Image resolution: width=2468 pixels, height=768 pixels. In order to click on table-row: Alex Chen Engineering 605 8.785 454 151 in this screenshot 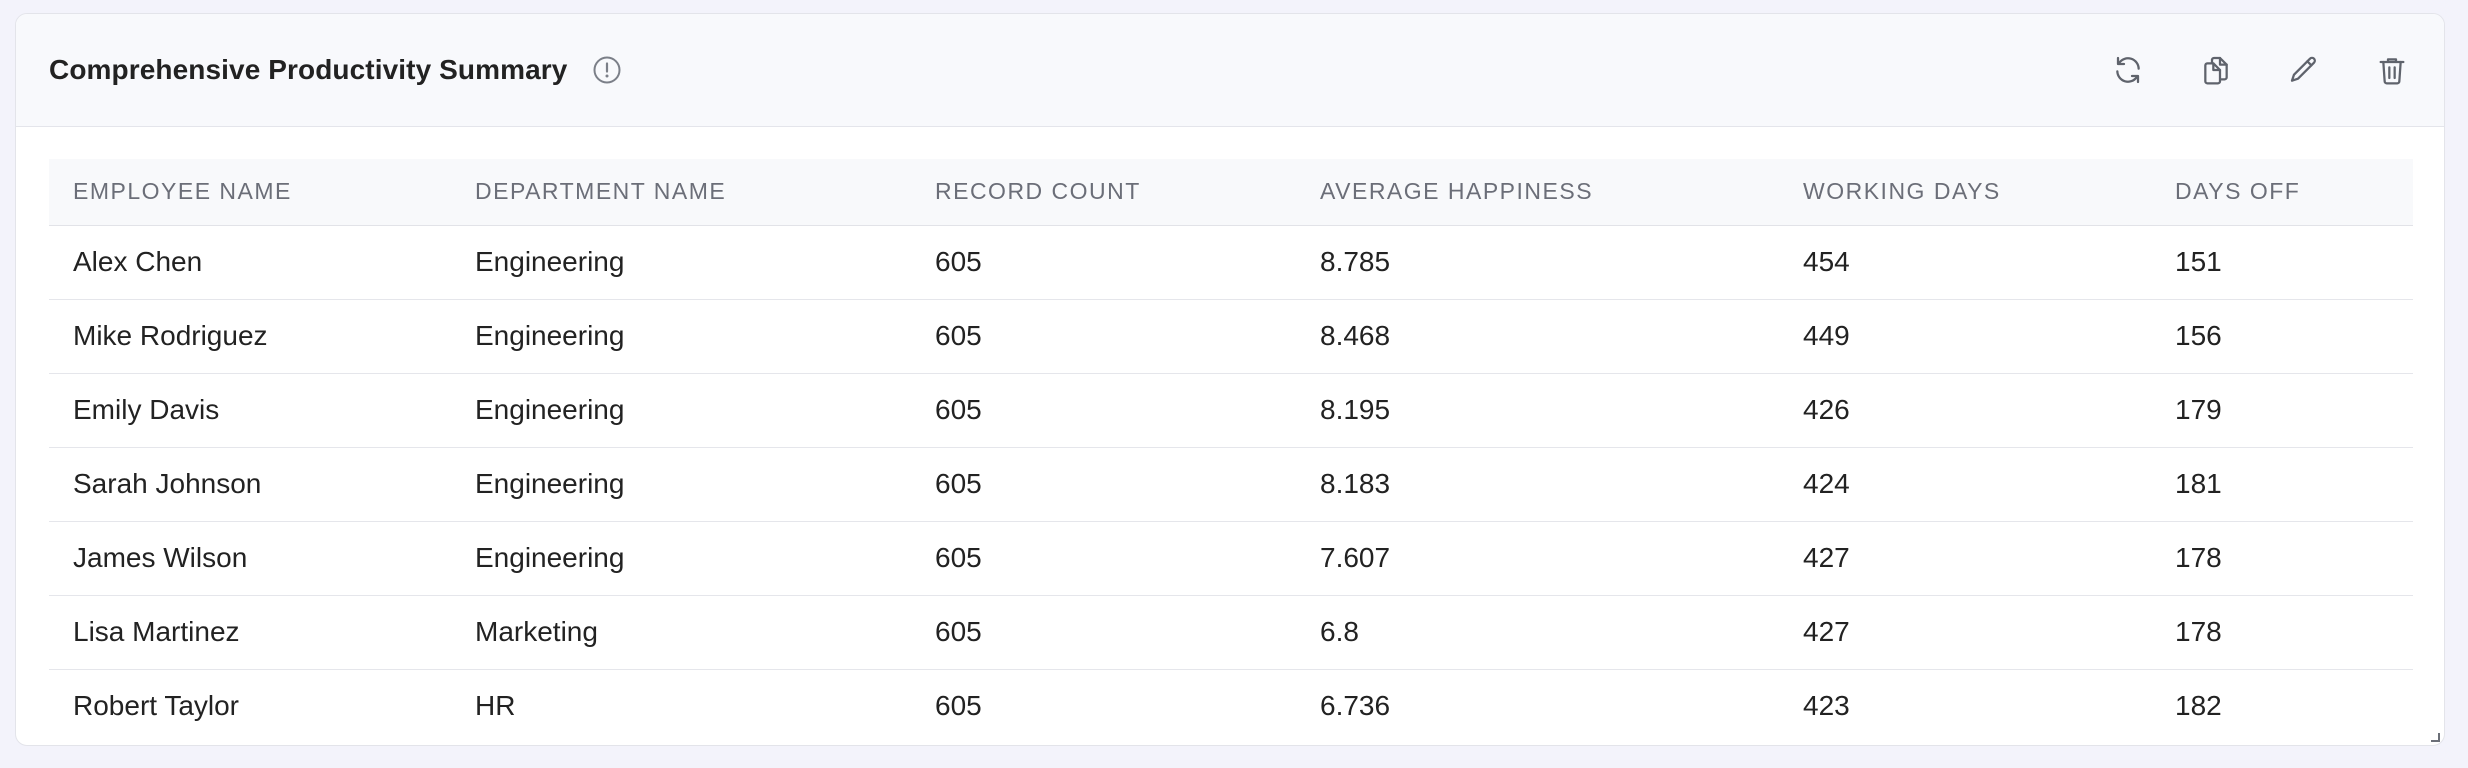, I will do `click(1231, 262)`.